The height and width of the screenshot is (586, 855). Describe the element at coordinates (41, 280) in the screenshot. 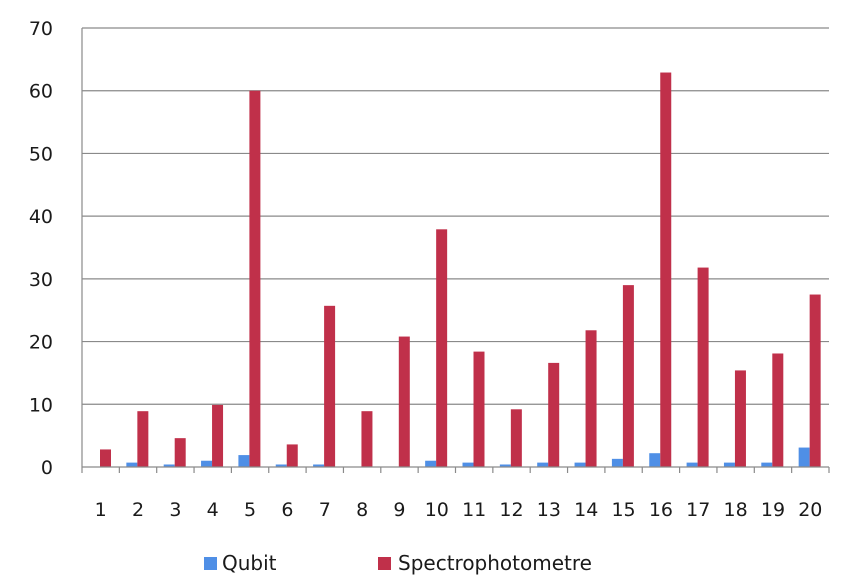

I see `y-tick-label: 30` at that location.